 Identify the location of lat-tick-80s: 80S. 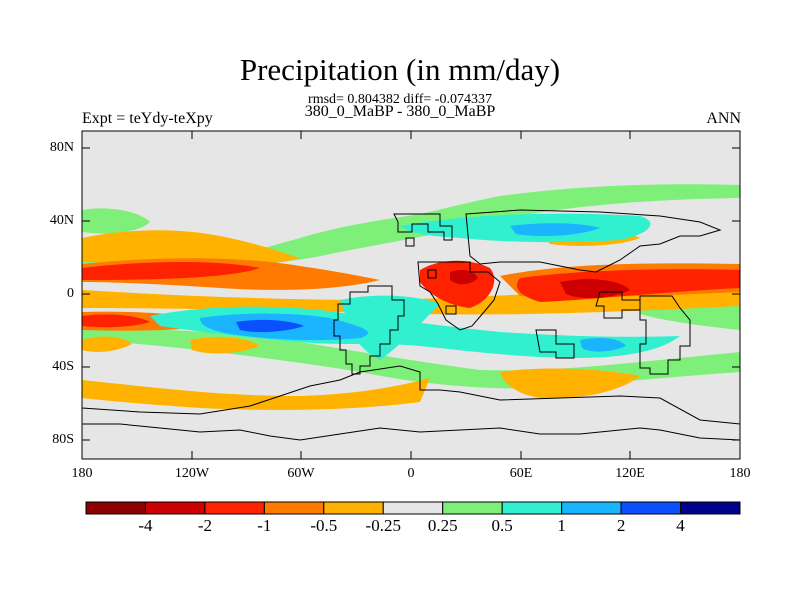
(63, 439).